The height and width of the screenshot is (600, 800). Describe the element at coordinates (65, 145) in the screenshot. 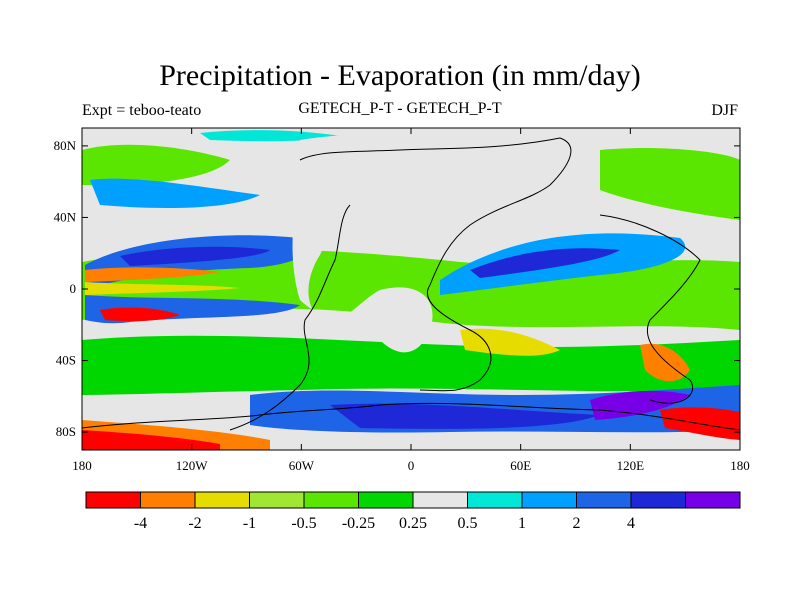

I see `y-tick-label: 80N` at that location.